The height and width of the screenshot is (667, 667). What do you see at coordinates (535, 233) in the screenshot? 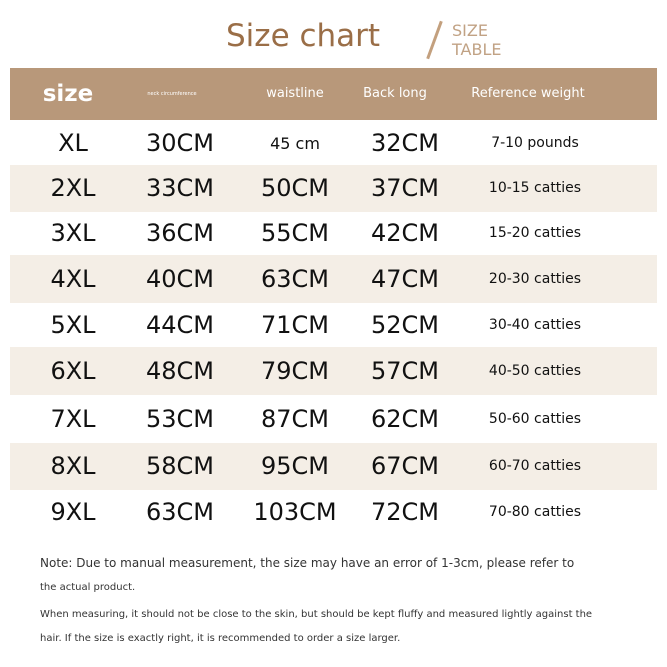
I see `weight-cell: 15-20 catties` at bounding box center [535, 233].